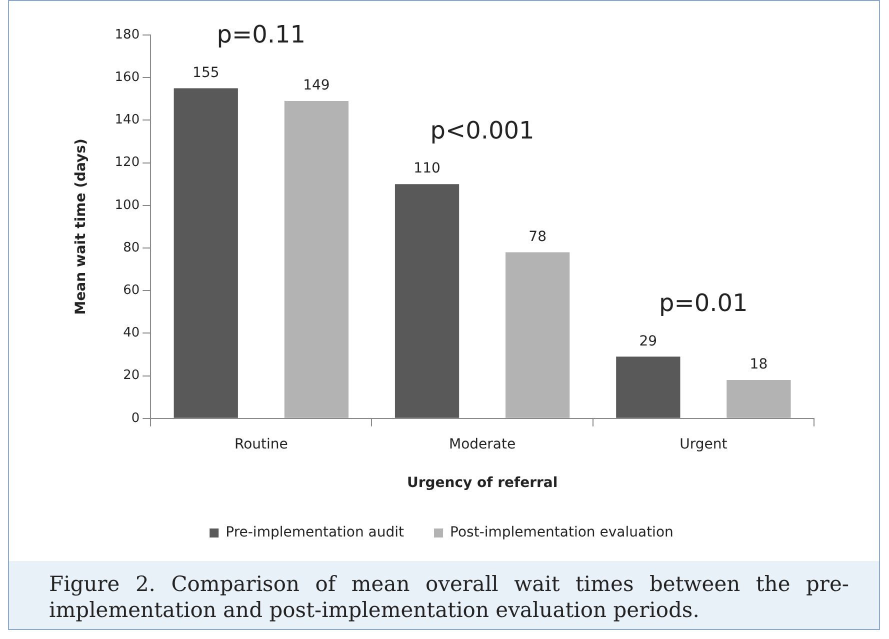 The image size is (889, 639). Describe the element at coordinates (127, 162) in the screenshot. I see `y-tick-label: 120` at that location.